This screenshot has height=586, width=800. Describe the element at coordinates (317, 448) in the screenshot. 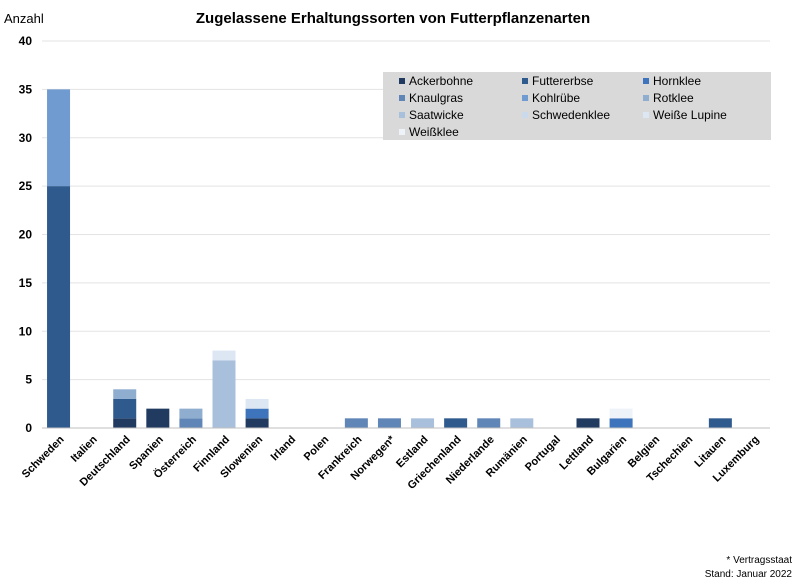

I see `x-tick-label: Polen` at that location.